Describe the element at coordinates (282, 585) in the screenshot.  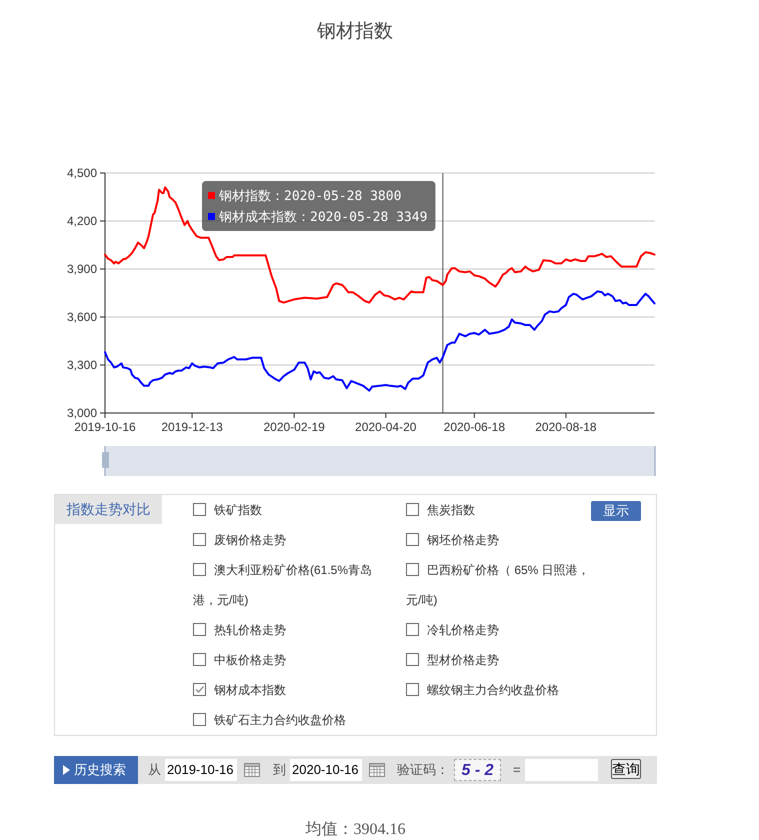
I see `category-label: 澳大利亚粉矿价格(61.5%青岛港，元/吨)` at that location.